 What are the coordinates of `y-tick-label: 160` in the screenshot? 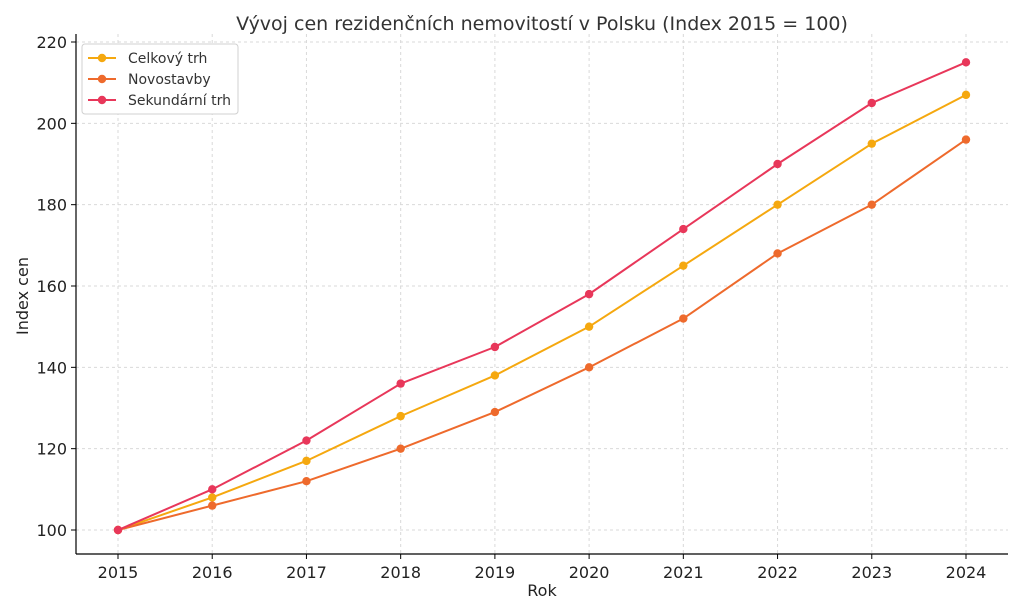 It's located at (51, 286).